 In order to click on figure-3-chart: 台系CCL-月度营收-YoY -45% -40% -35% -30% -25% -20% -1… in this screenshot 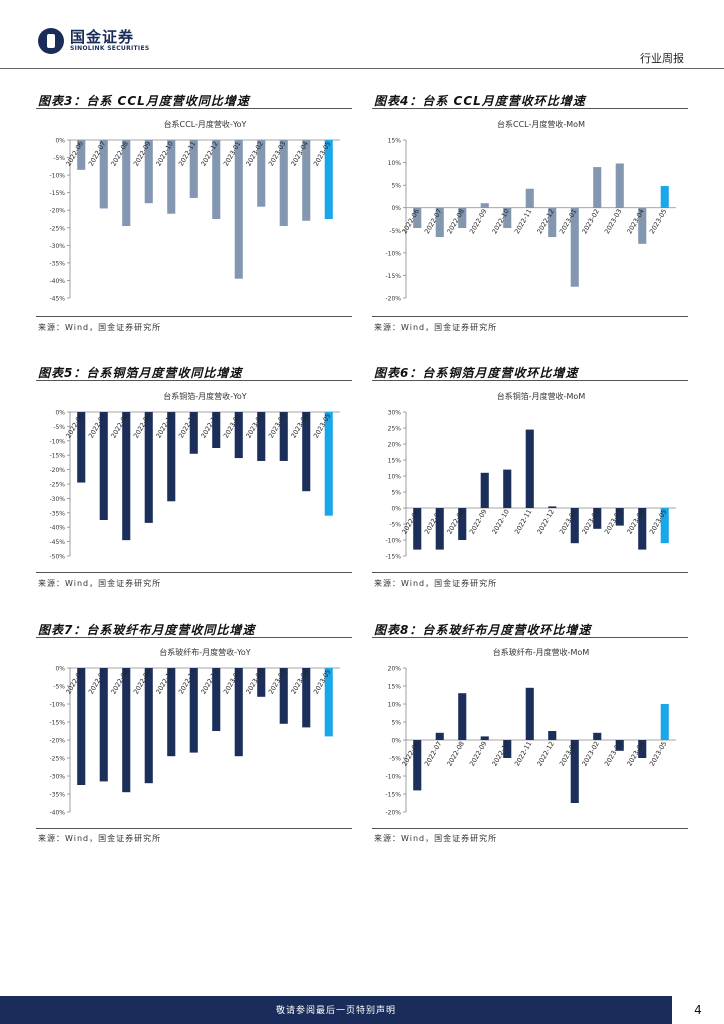, I will do `click(194, 211)`.